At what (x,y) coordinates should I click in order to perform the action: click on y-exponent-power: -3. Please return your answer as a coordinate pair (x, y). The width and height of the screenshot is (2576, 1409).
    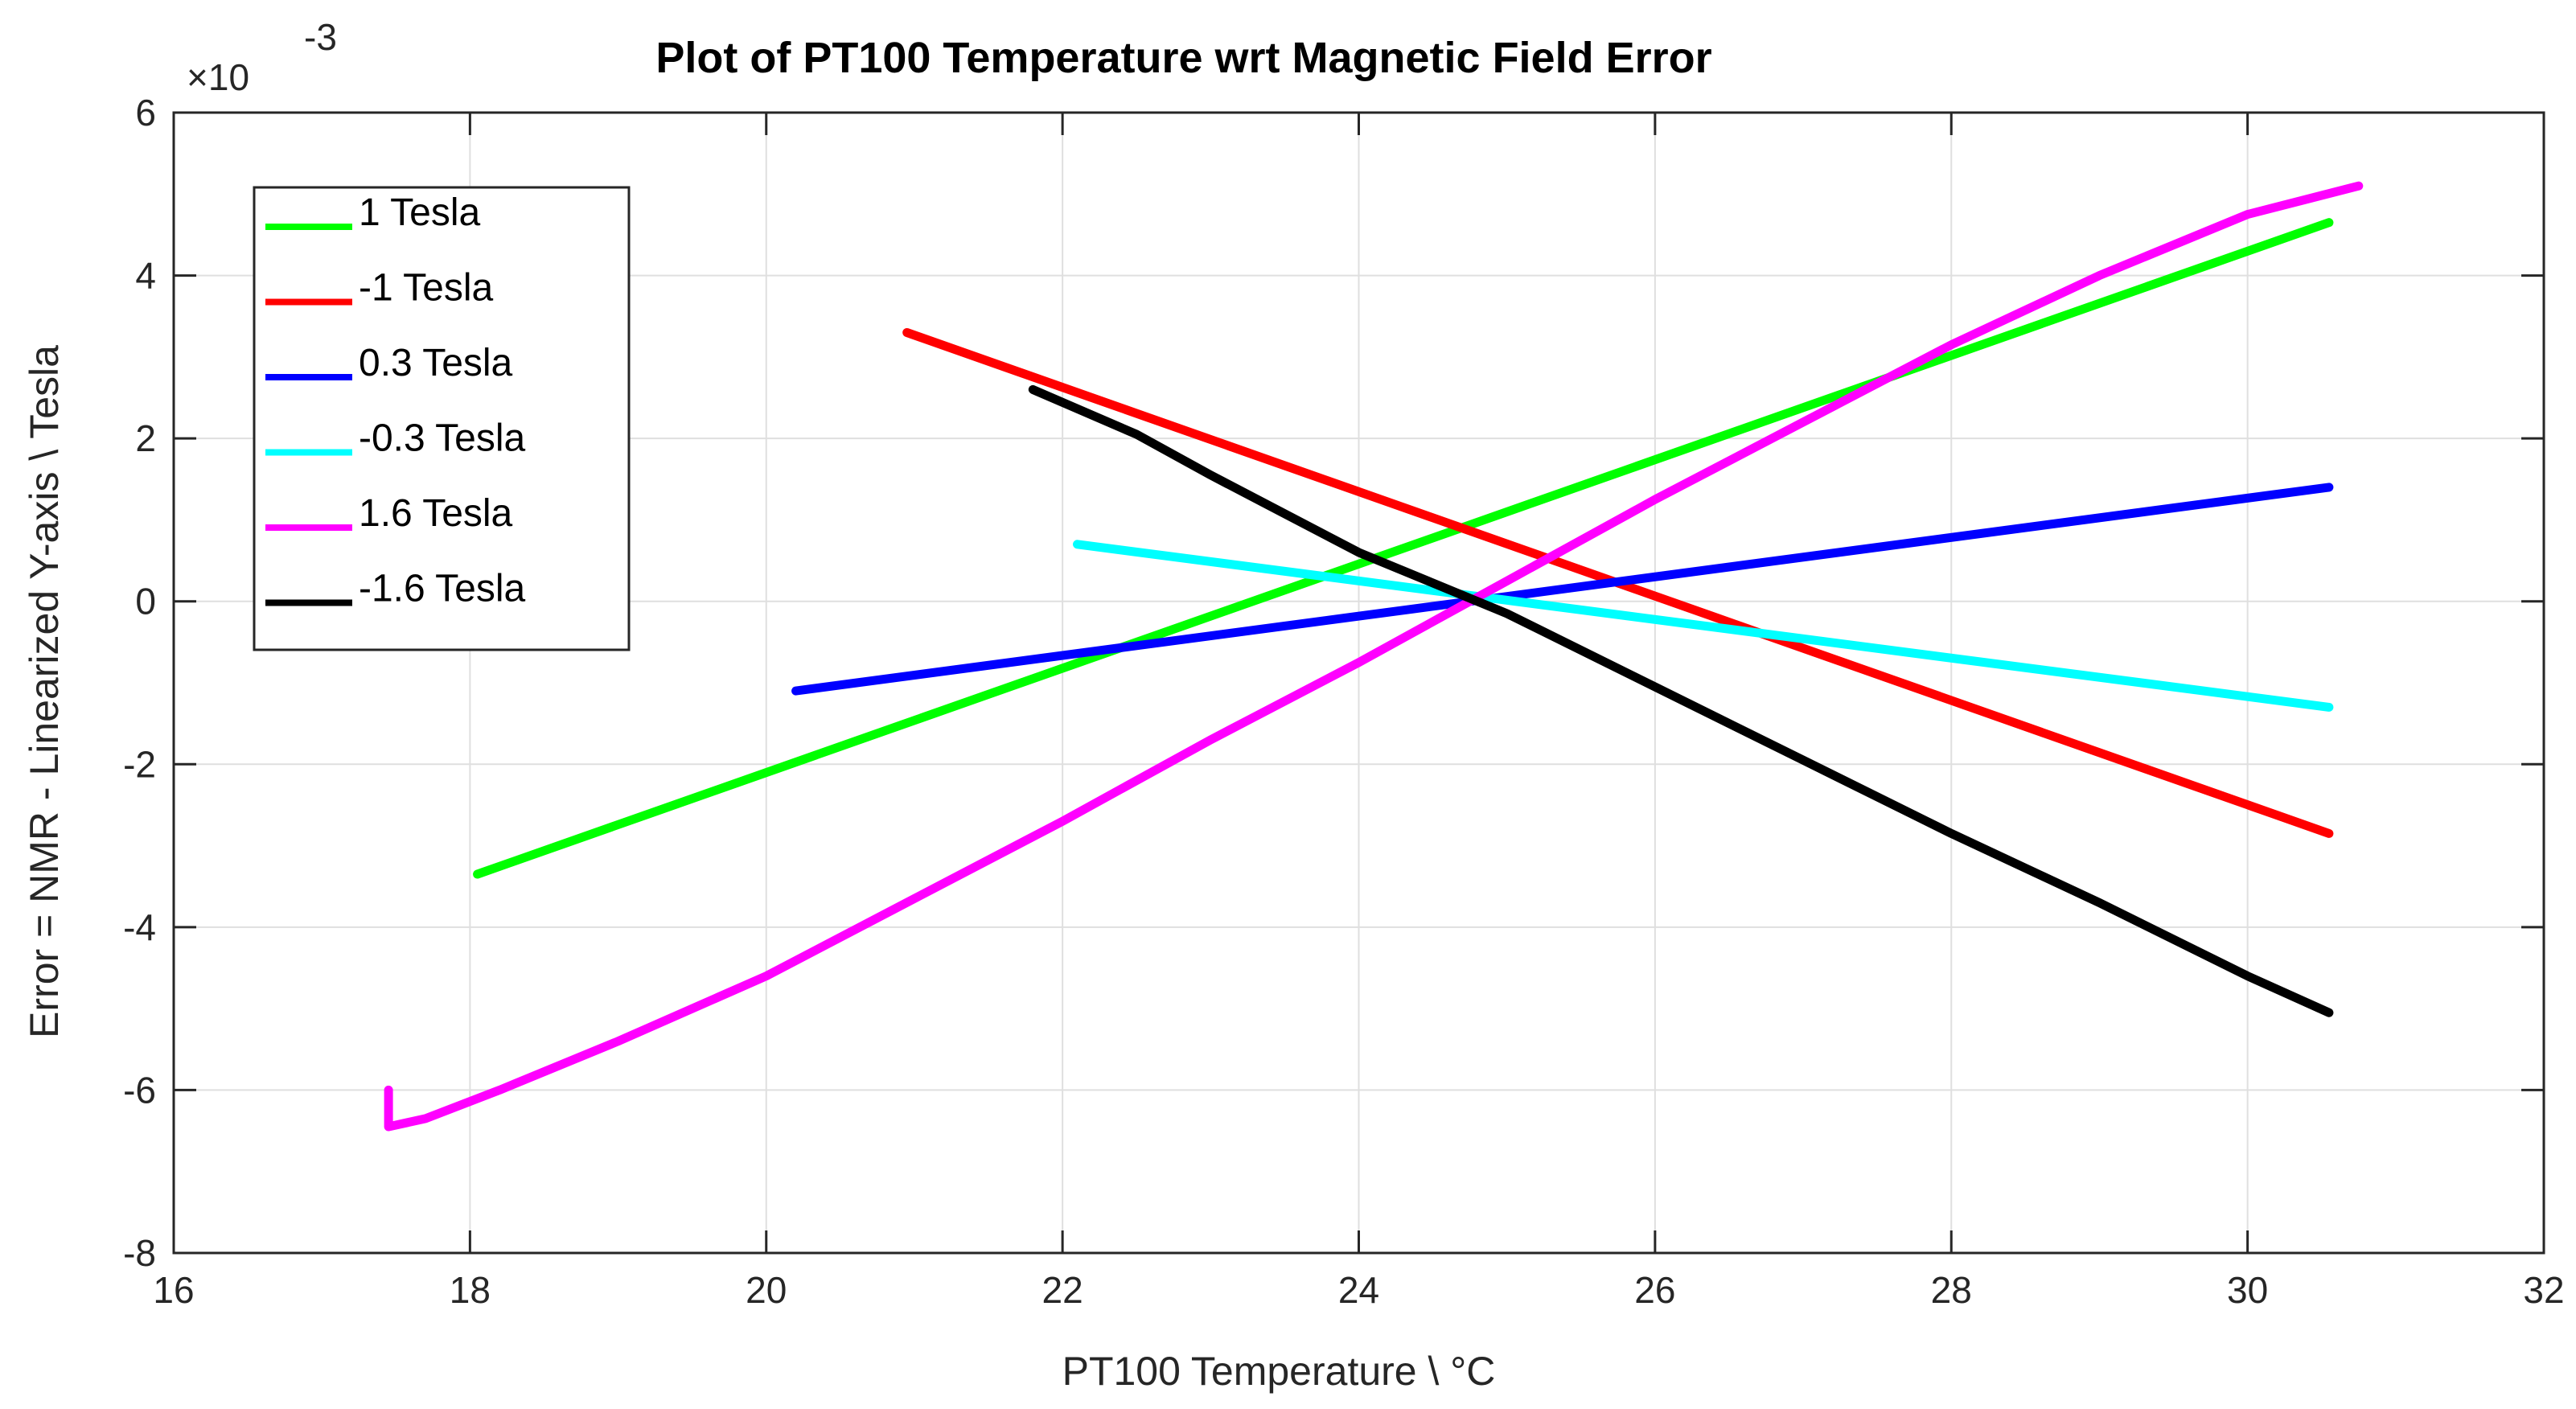
    Looking at the image, I should click on (320, 37).